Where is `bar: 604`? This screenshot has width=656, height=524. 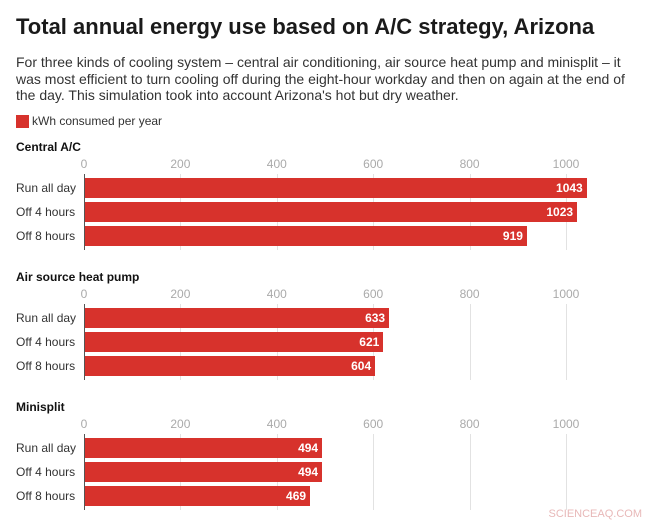 bar: 604 is located at coordinates (230, 366).